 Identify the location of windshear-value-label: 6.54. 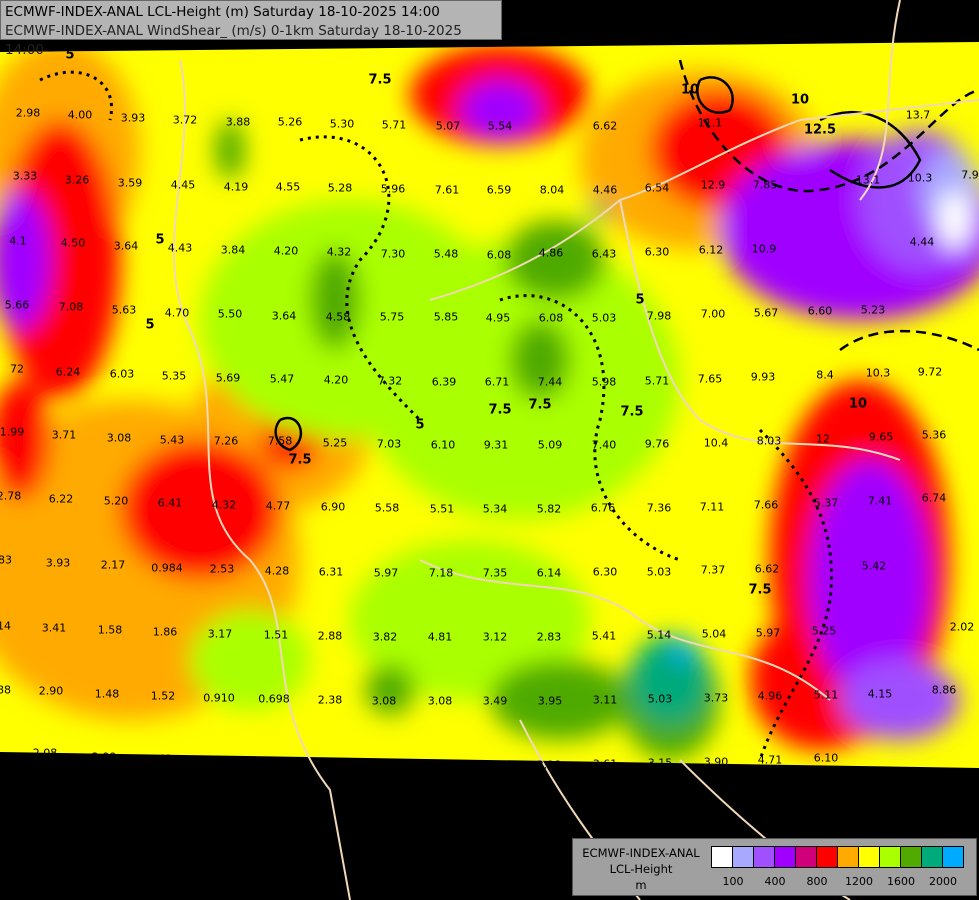
(657, 188).